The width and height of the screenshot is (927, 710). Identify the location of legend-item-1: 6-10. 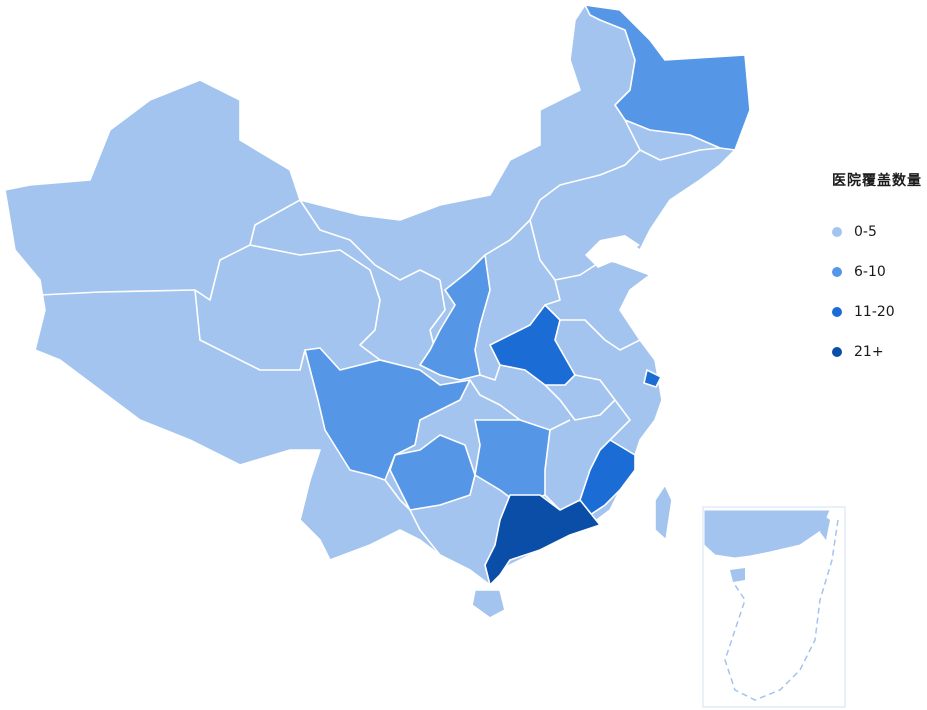
(877, 272).